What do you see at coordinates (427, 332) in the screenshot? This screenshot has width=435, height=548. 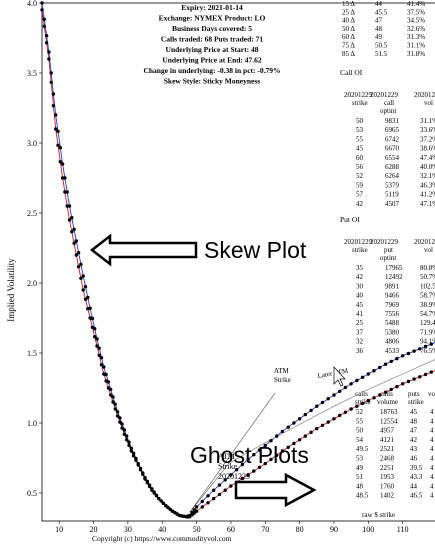 I see `put-oi-vol: 71.9%` at bounding box center [427, 332].